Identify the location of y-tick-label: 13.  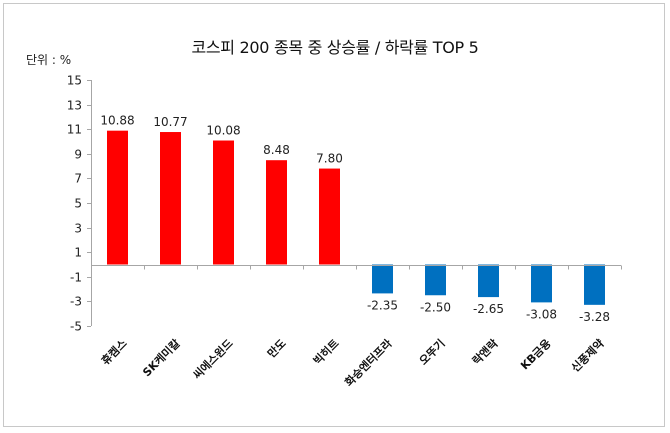
(74, 106).